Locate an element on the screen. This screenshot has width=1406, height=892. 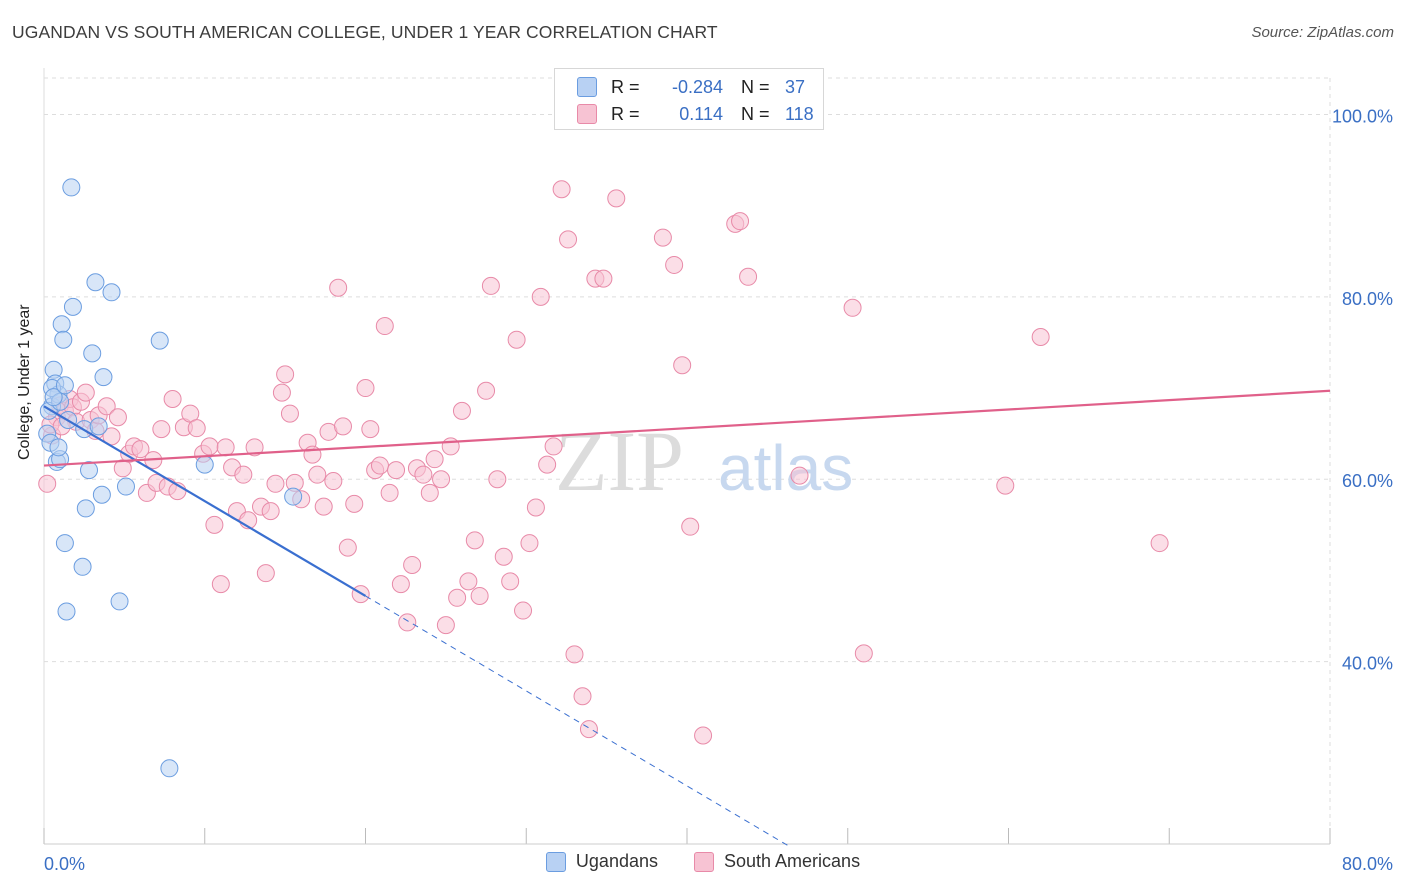
r-value: -0.284 is located at coordinates (697, 86).